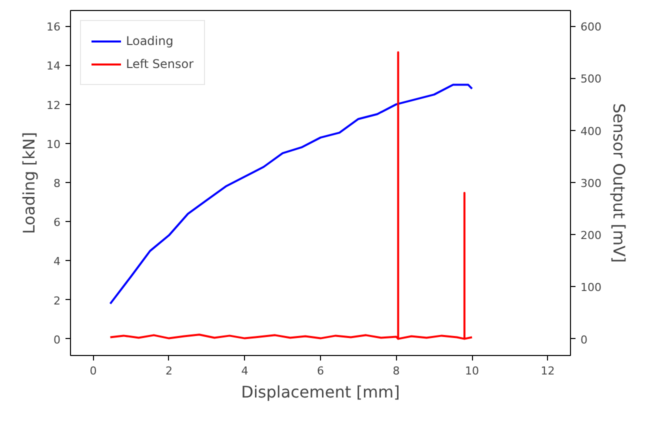  What do you see at coordinates (150, 41) in the screenshot?
I see `legend-label: Loading` at bounding box center [150, 41].